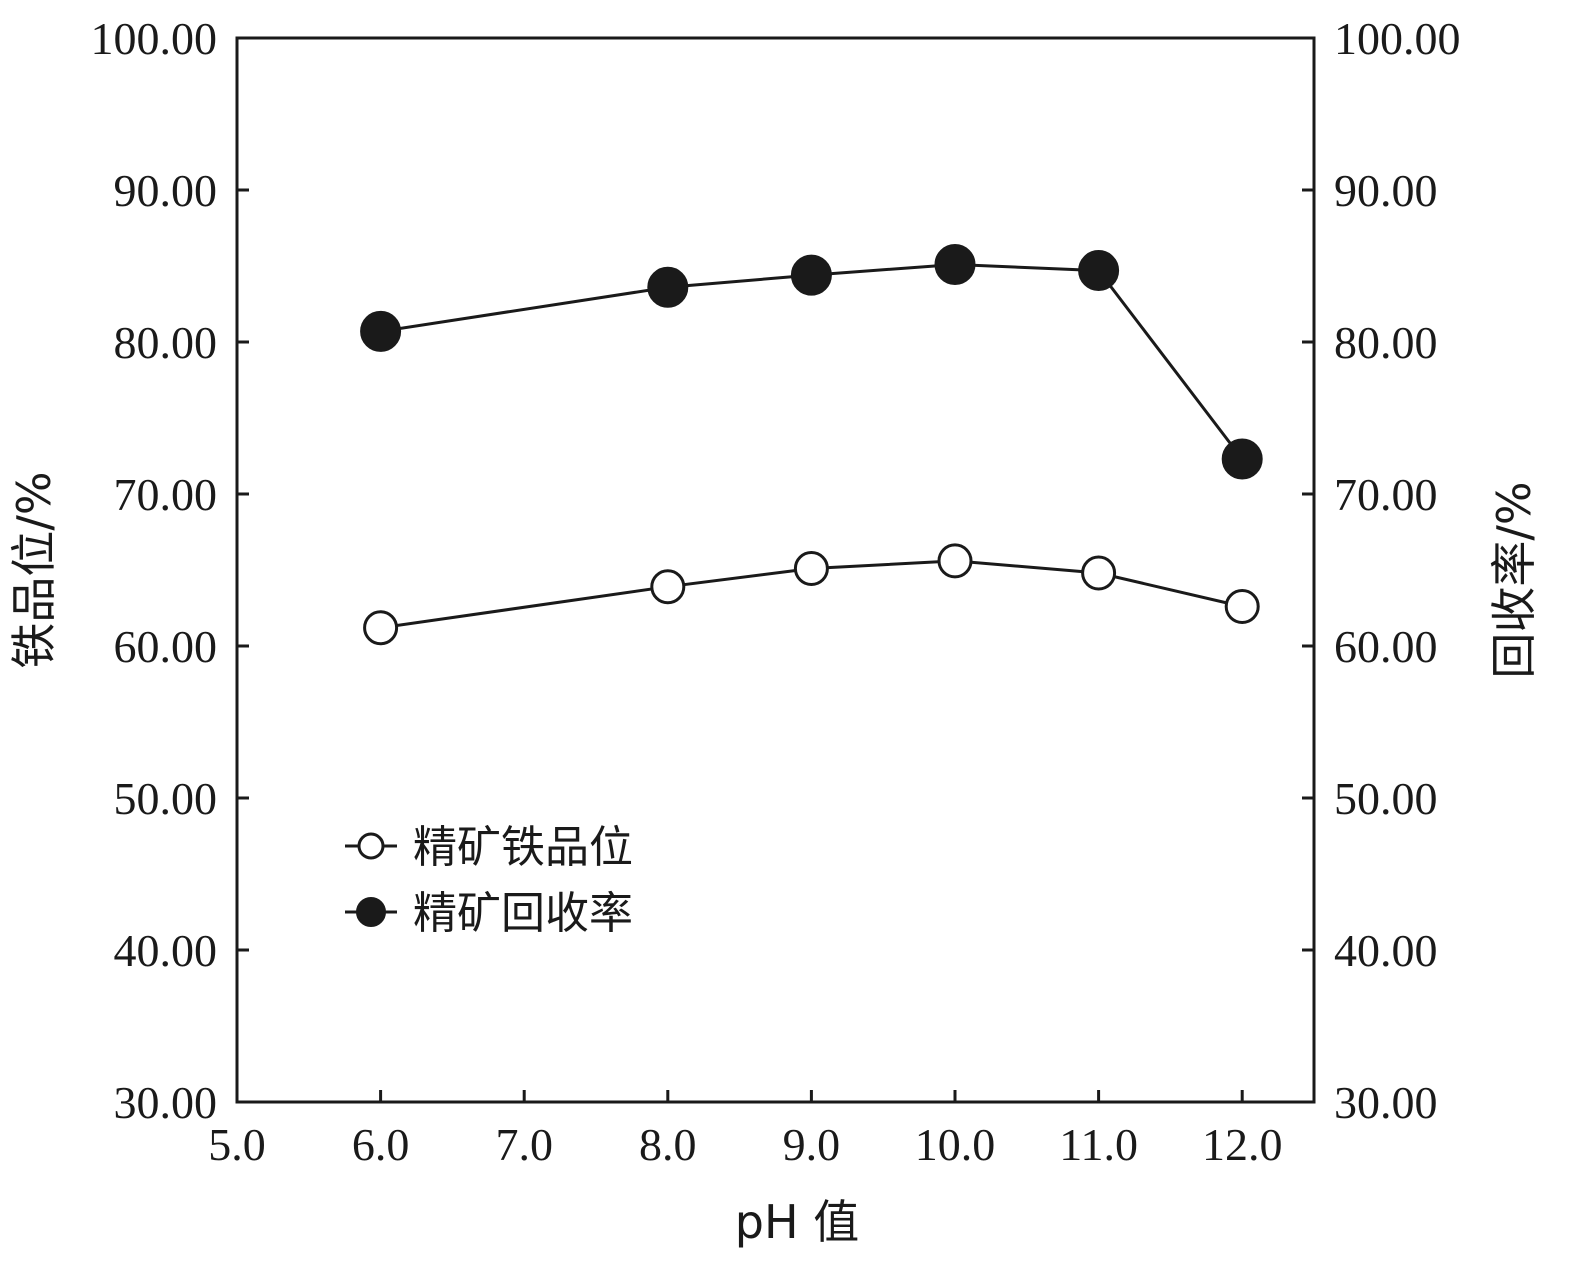  What do you see at coordinates (166, 190) in the screenshot?
I see `y-tick-label-left: 90.00` at bounding box center [166, 190].